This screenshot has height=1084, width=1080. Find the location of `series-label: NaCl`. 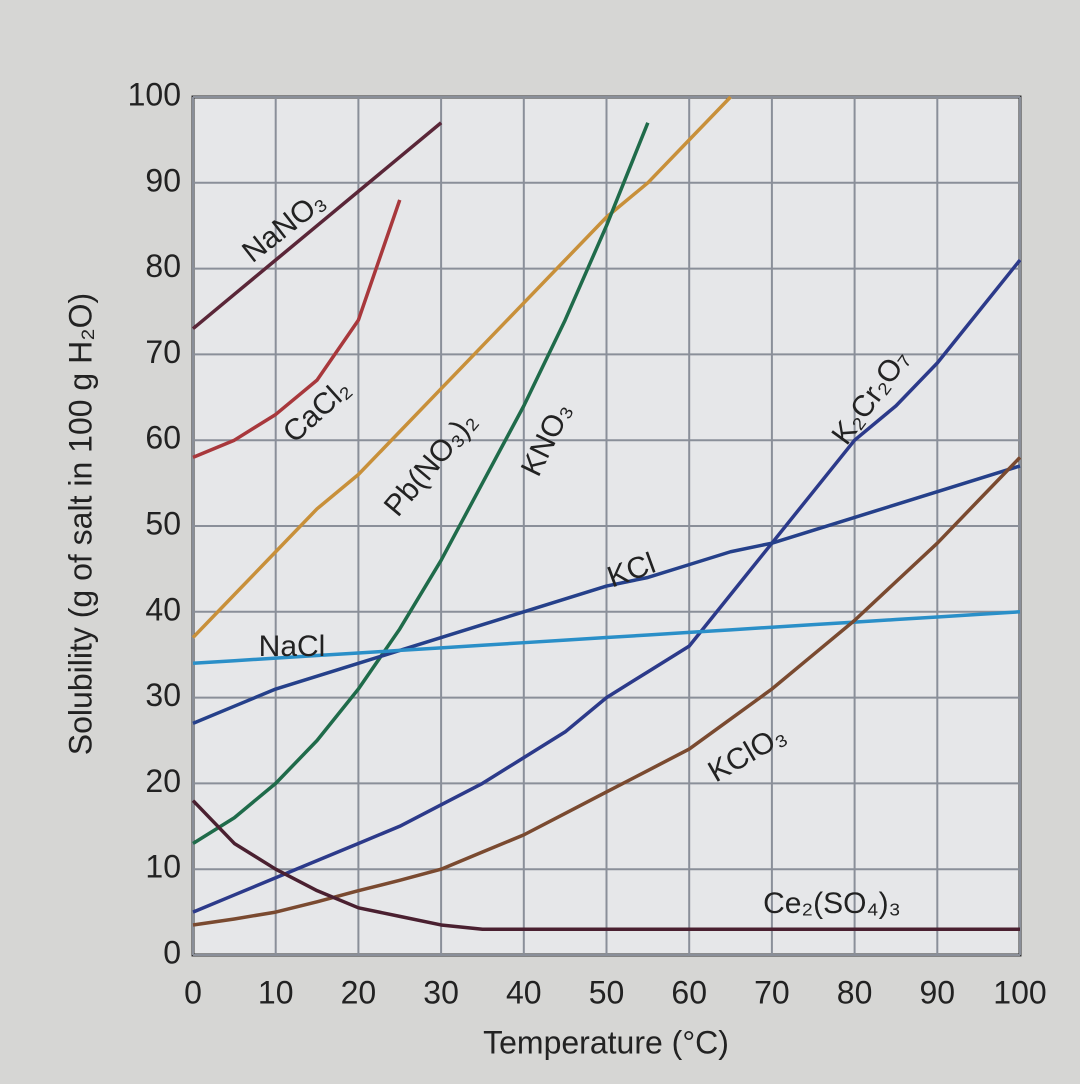

series-label: NaCl is located at coordinates (292, 646).